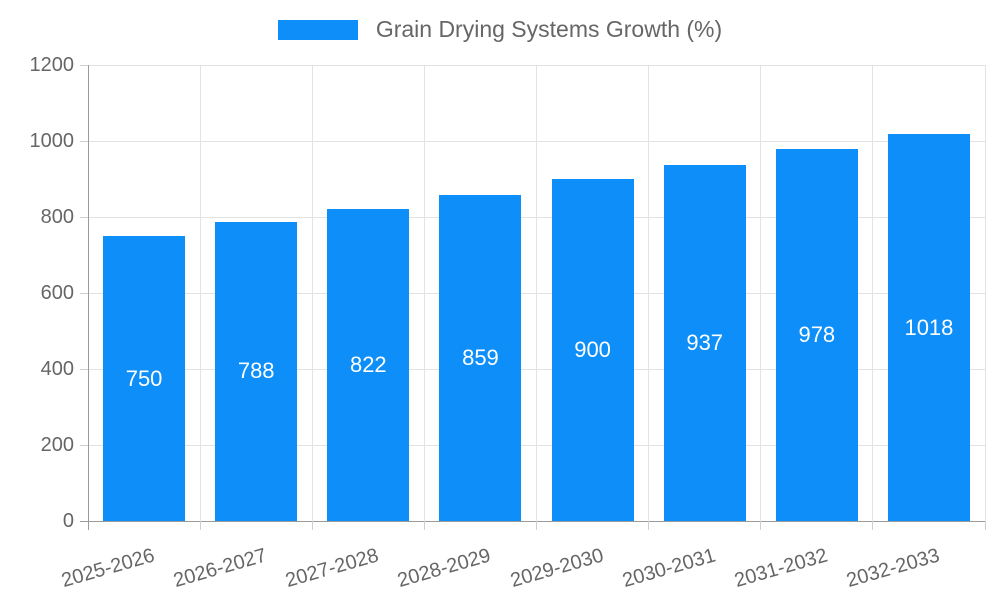 Image resolution: width=1000 pixels, height=600 pixels. Describe the element at coordinates (52, 65) in the screenshot. I see `y-tick-label: 1200` at that location.